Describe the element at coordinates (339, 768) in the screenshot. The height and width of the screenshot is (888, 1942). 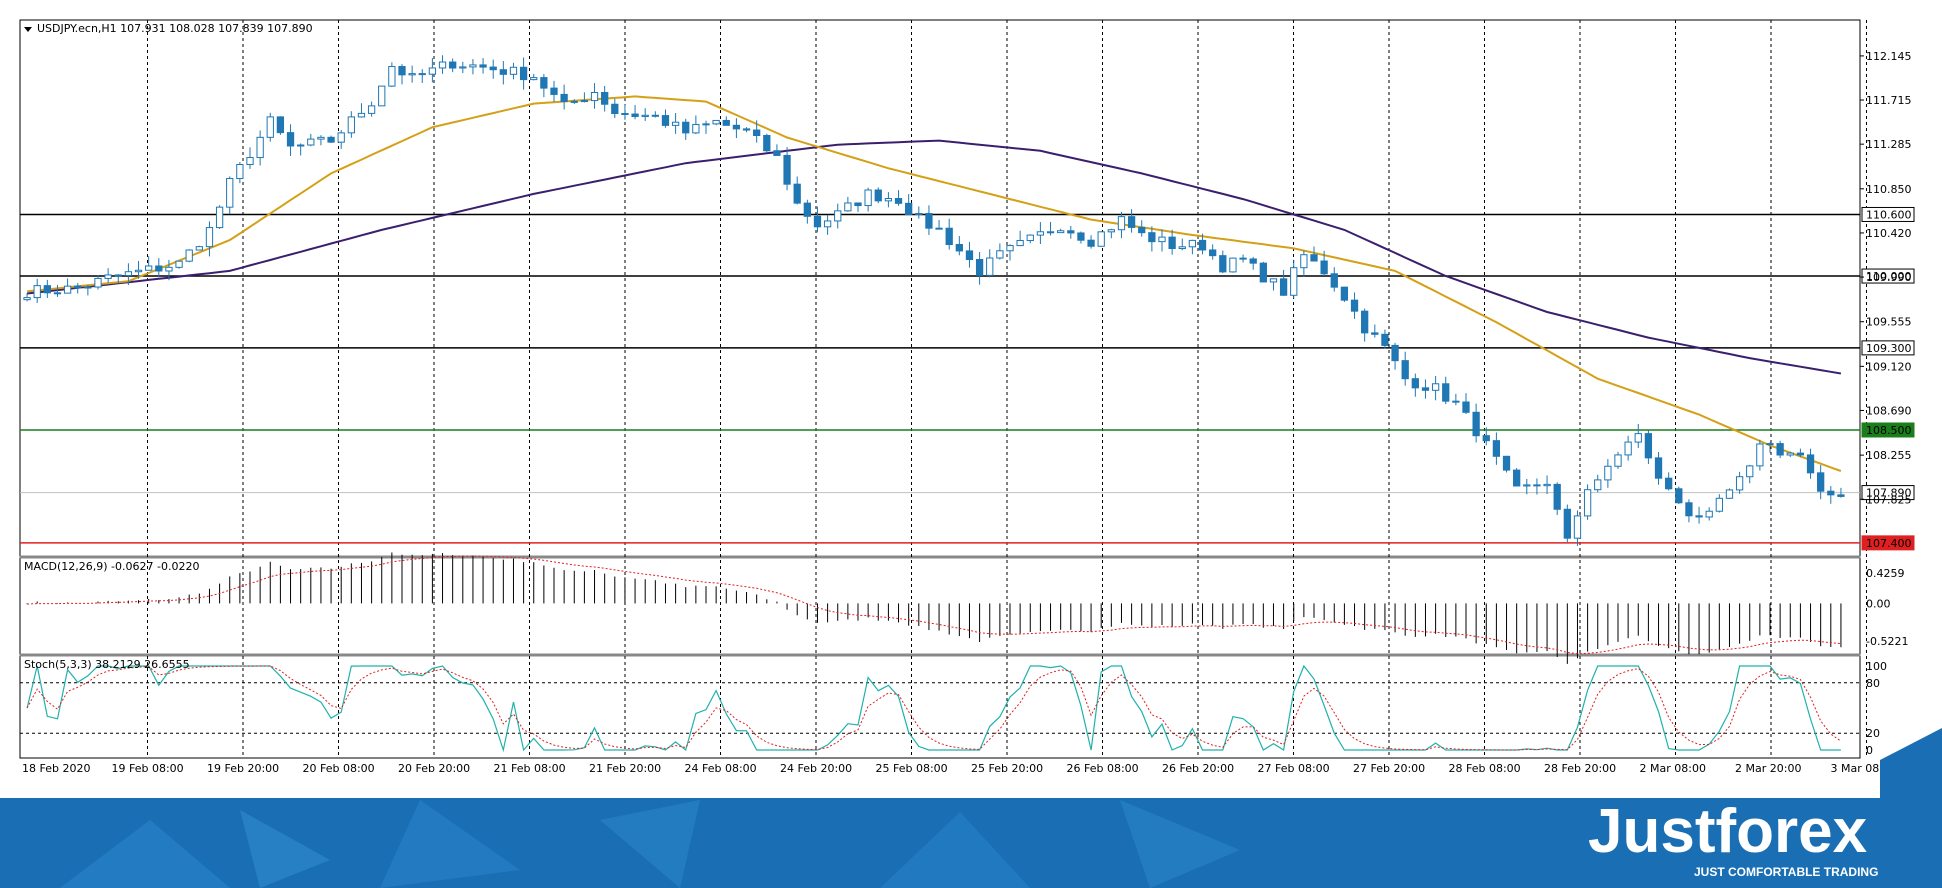
I see `time-axis-label: 20 Feb 08:00` at that location.